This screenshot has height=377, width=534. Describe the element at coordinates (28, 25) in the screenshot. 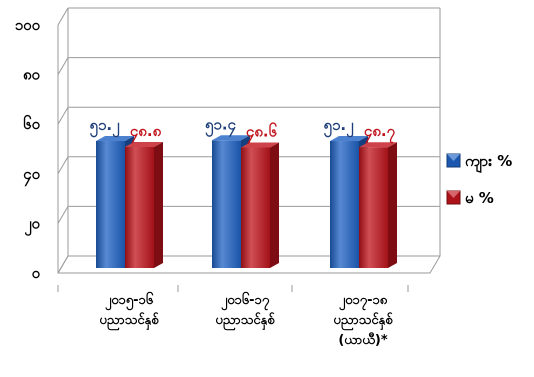

I see `y-tick-label: ၁၀၀` at that location.